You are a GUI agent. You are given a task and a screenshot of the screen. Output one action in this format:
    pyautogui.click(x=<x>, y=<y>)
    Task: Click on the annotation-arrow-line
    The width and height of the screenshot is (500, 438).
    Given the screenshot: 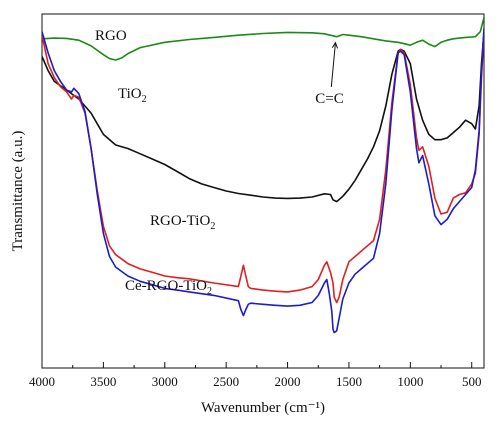 What is the action you would take?
    pyautogui.click(x=333, y=65)
    